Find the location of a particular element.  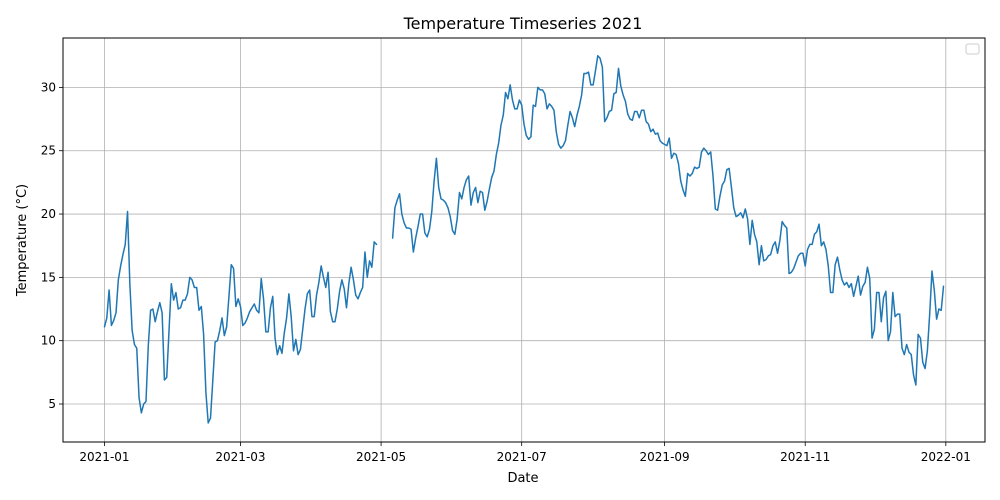

x-tick-label: 2022-01 is located at coordinates (946, 457).